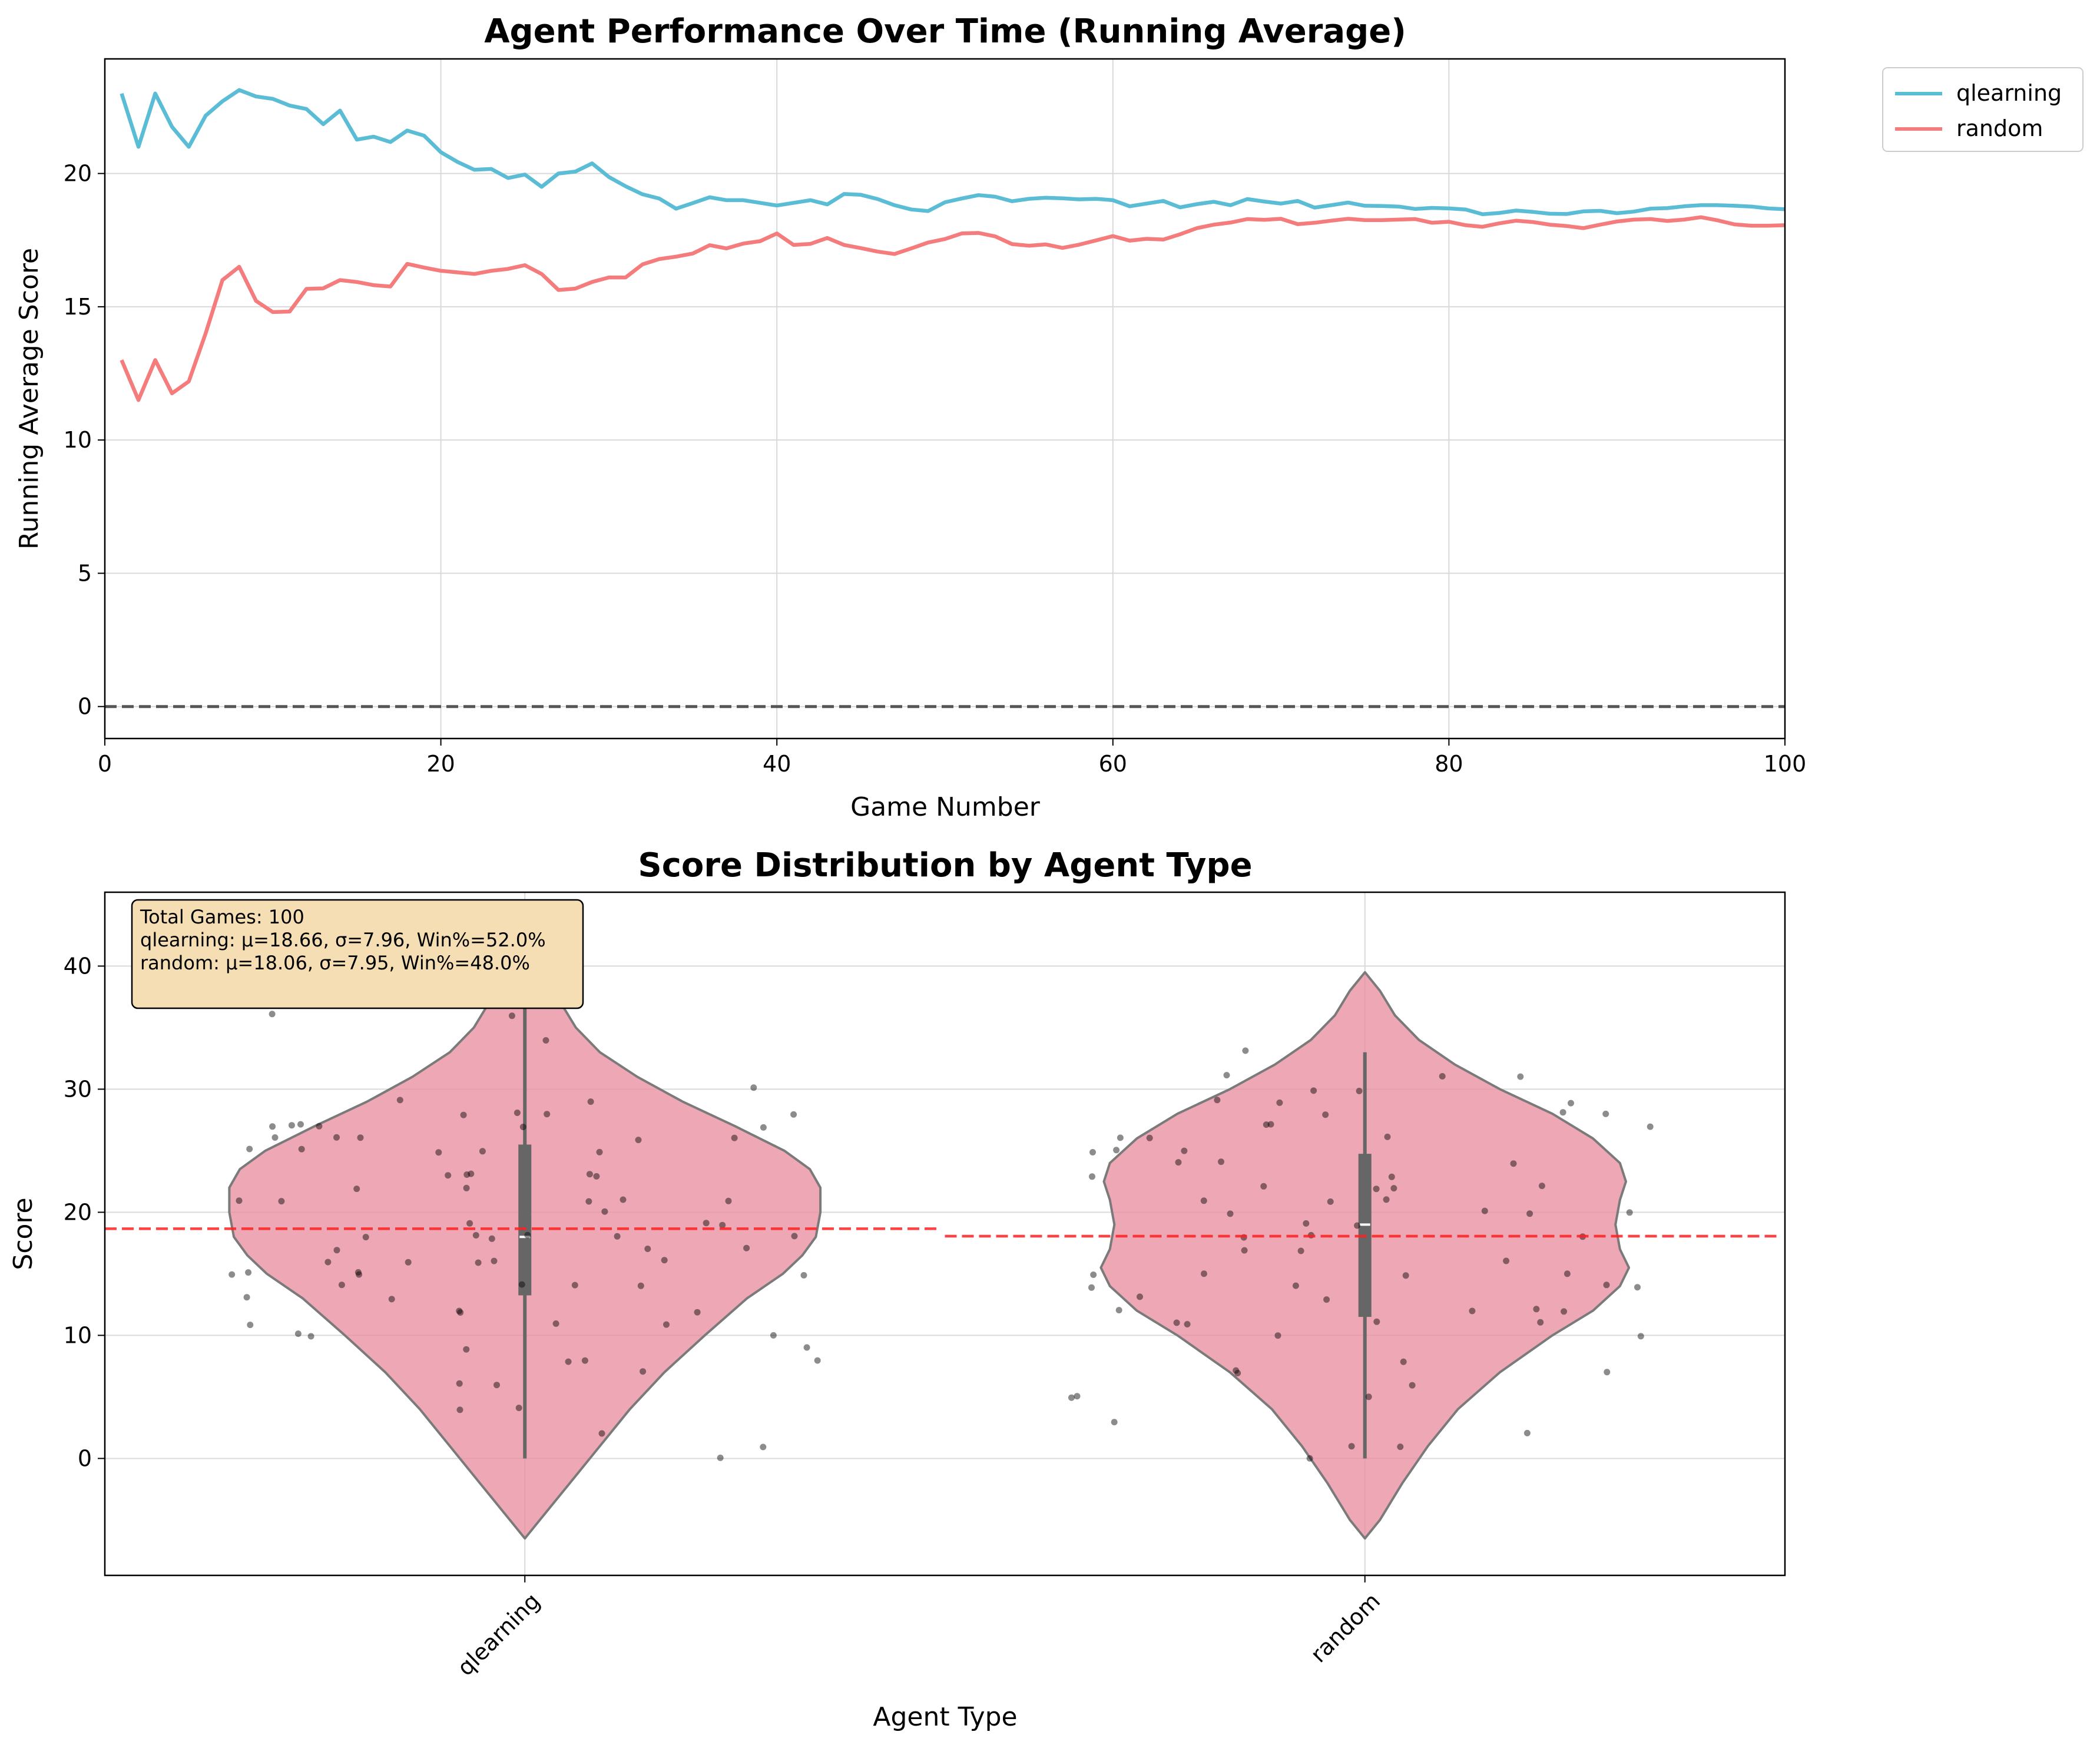  Describe the element at coordinates (525, 1220) in the screenshot. I see `violin-iqr-box-qlearning` at that location.